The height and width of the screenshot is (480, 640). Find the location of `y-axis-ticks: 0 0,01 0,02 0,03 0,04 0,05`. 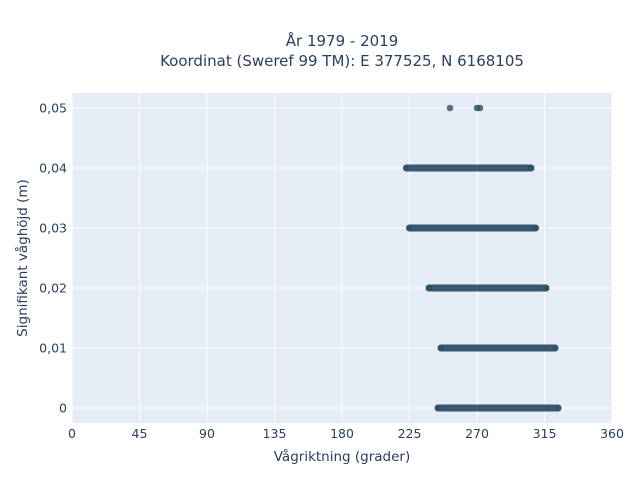

y-axis-ticks: 0 0,01 0,02 0,03 0,04 0,05 is located at coordinates (53, 258).